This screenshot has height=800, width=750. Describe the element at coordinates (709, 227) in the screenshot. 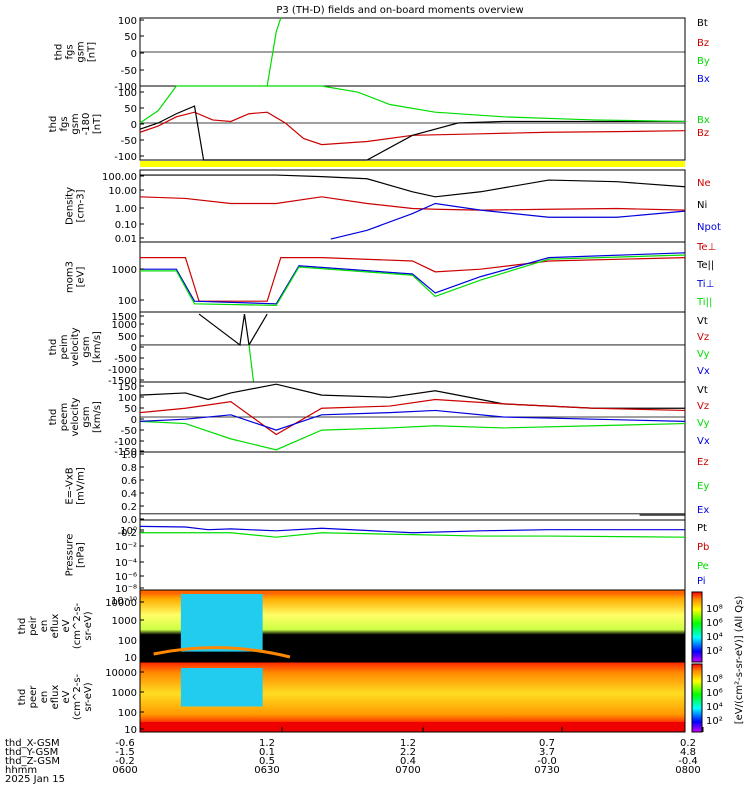

I see `legend-item-Npot: Npot` at that location.